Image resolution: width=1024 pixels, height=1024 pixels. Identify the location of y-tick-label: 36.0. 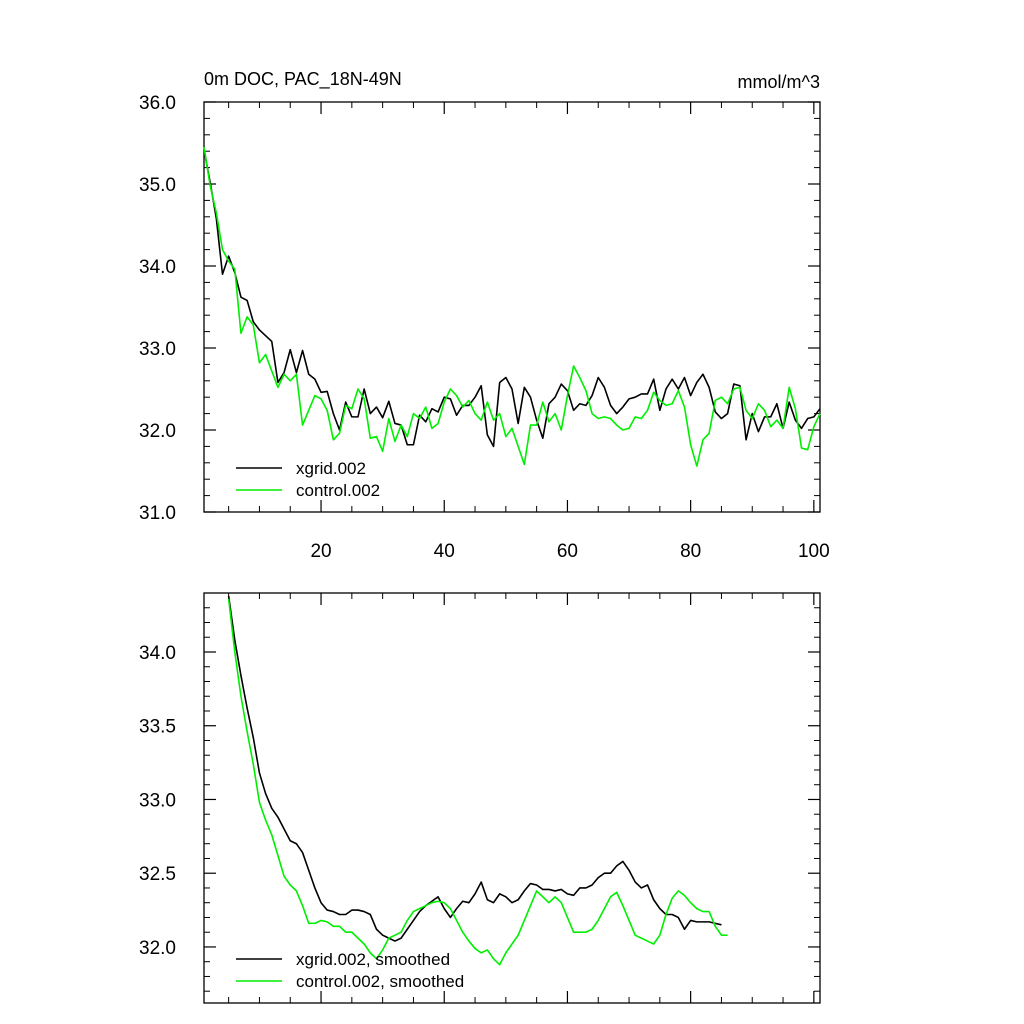
(157, 103).